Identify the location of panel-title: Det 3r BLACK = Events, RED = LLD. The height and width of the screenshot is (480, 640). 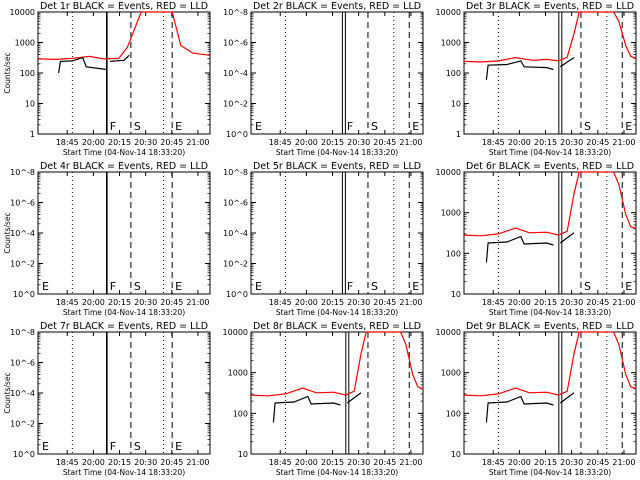
(550, 6).